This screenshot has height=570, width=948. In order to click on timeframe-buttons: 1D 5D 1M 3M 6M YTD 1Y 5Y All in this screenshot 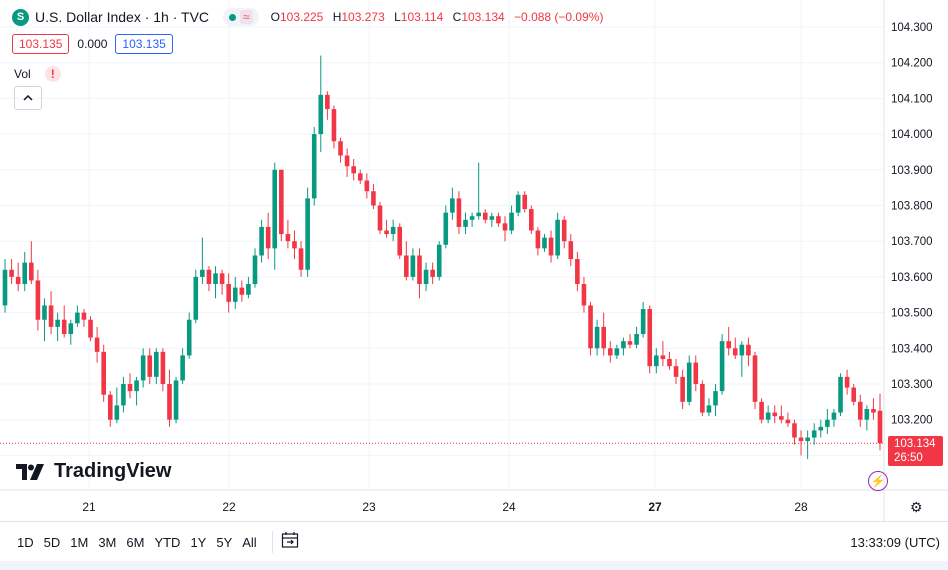, I will do `click(137, 542)`.